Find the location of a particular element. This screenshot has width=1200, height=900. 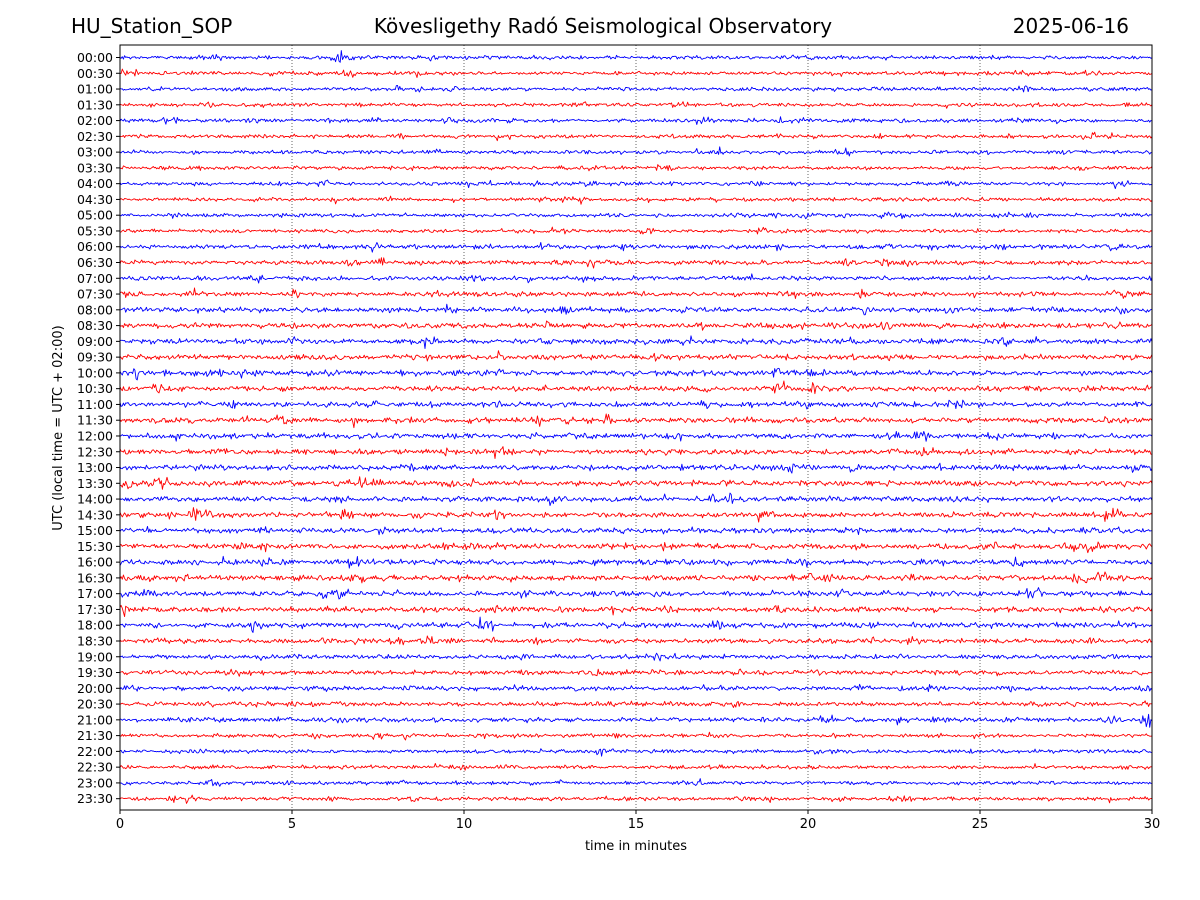

row-label: 07:30 is located at coordinates (95, 294).